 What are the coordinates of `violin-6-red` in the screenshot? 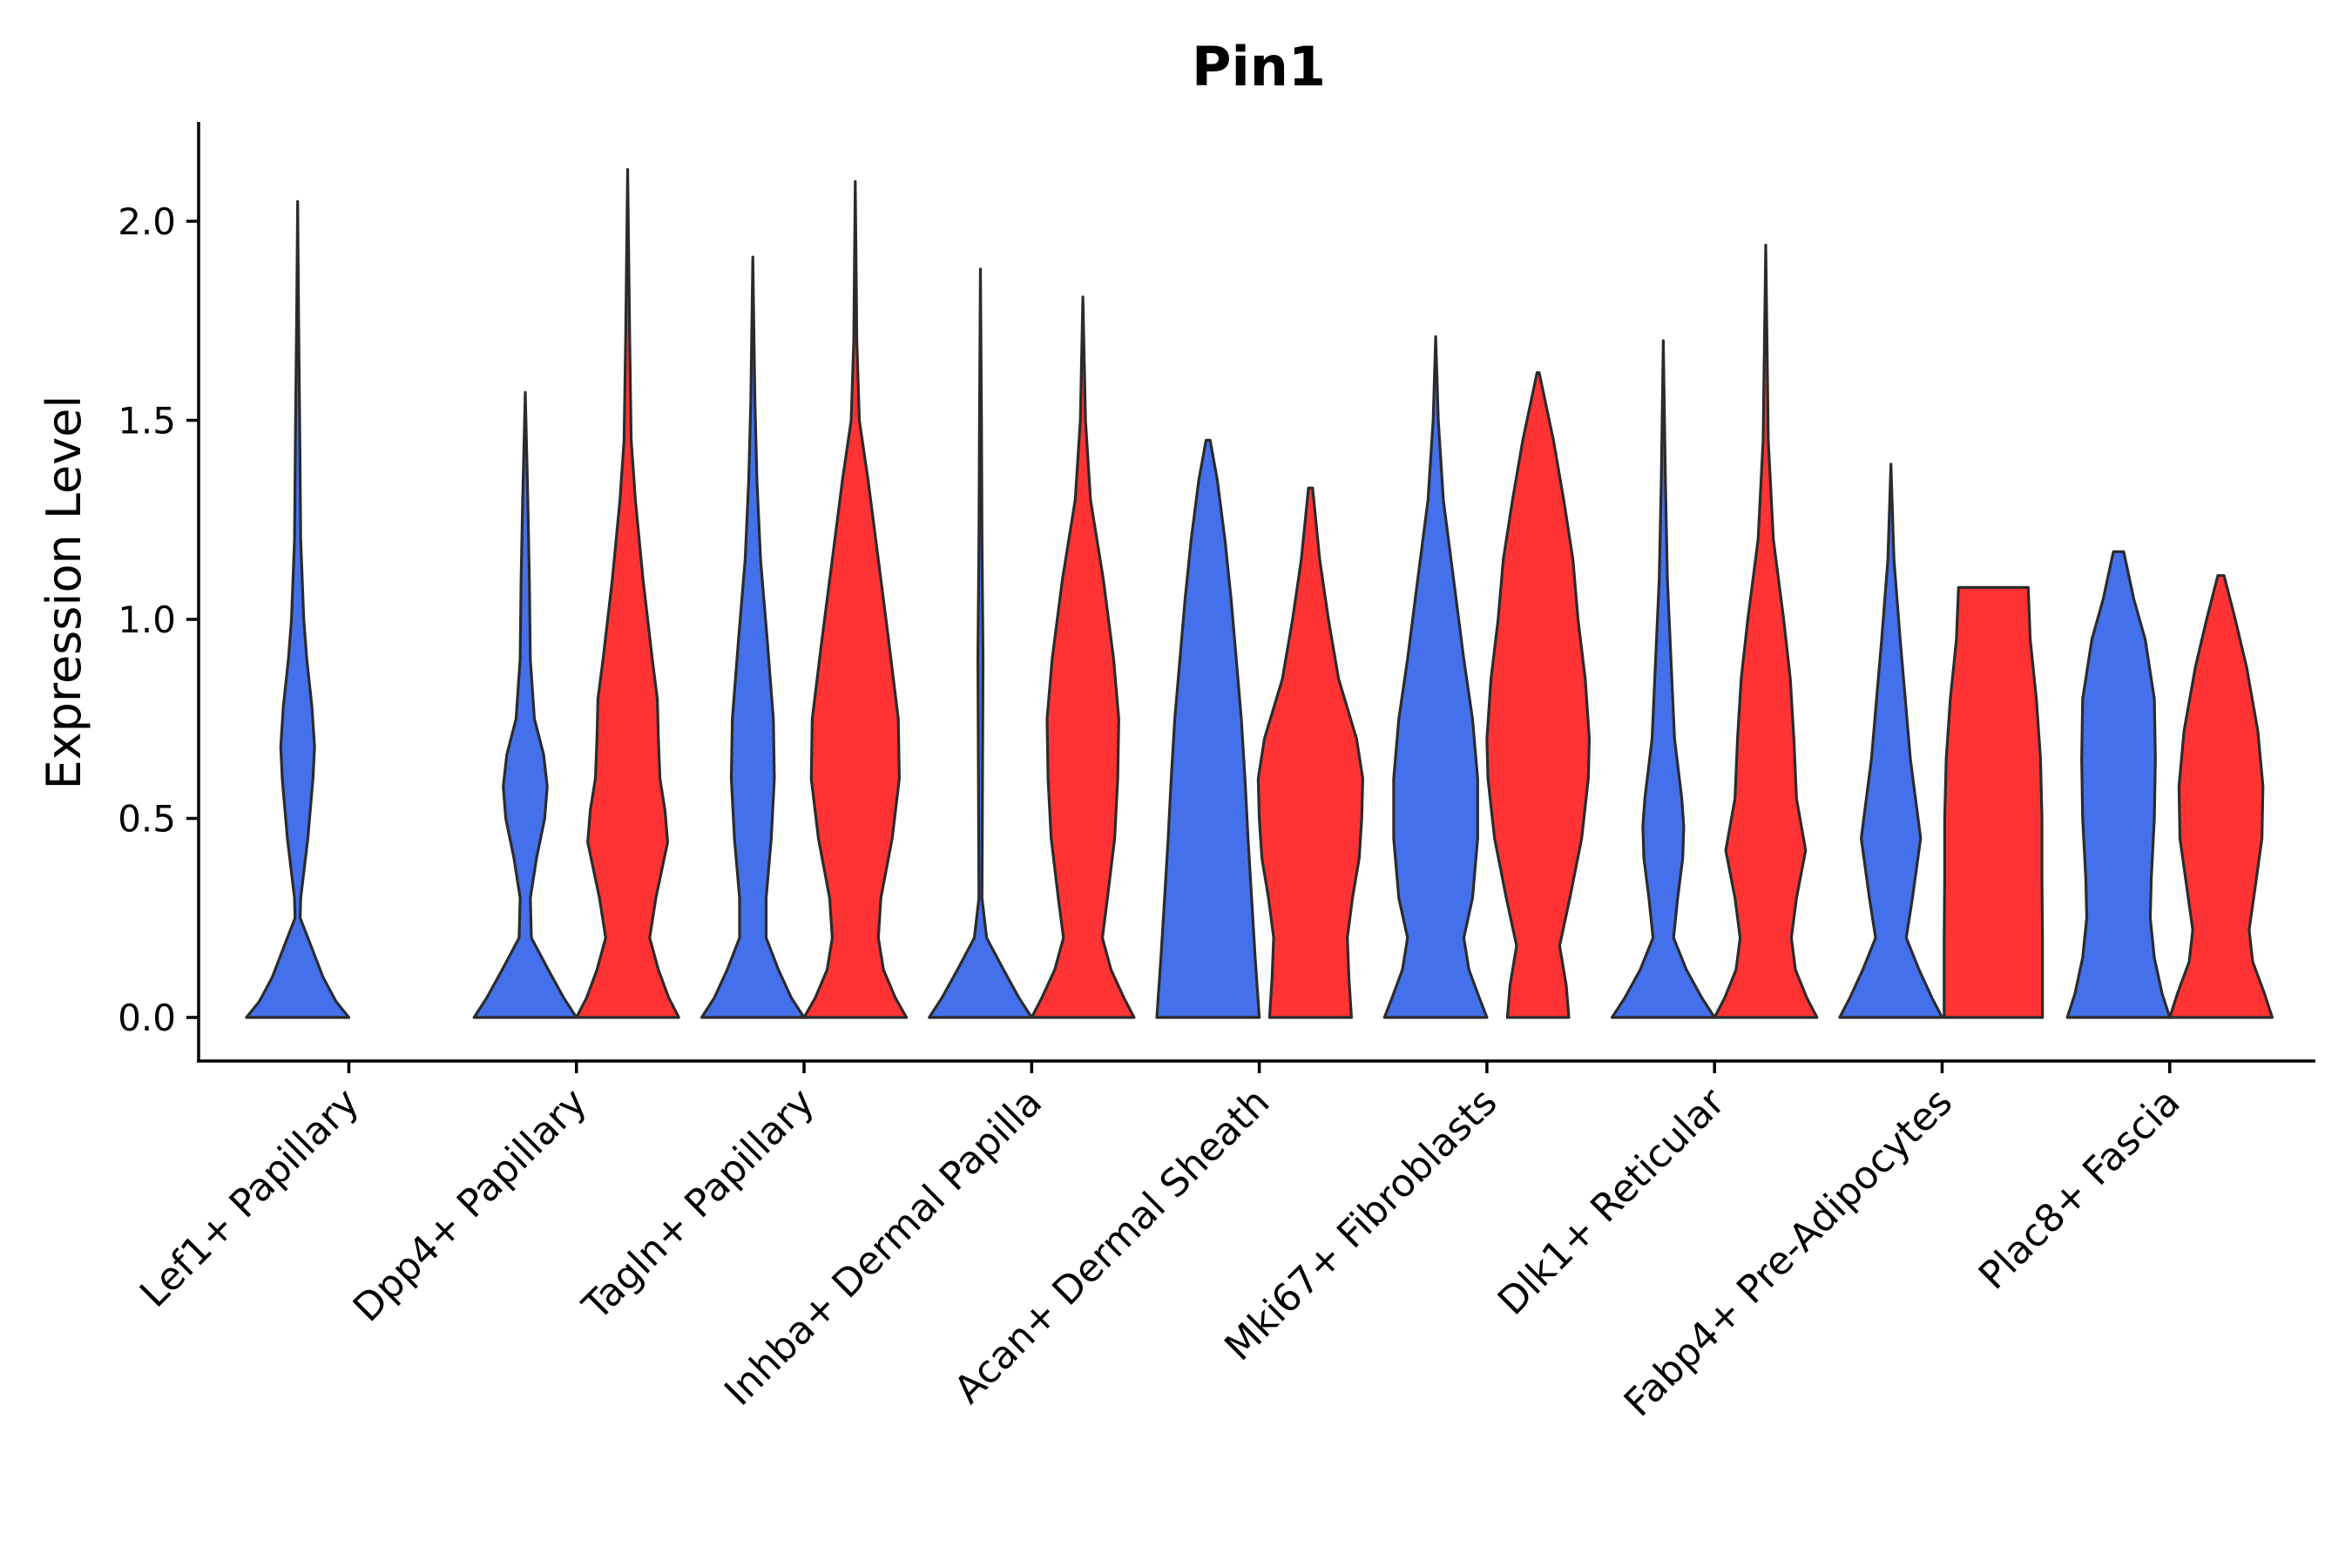 It's located at (1538, 695).